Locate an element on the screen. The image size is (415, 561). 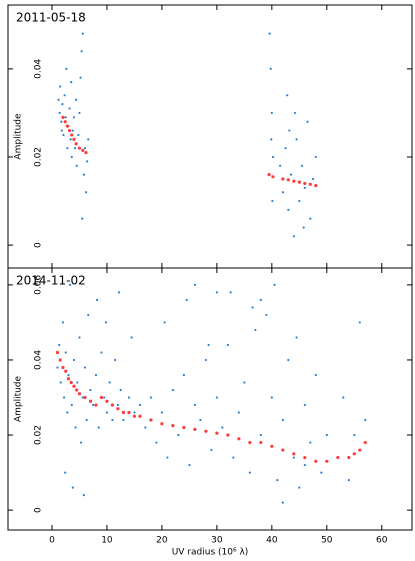
panel-title: 2014-11-02 is located at coordinates (51, 281).